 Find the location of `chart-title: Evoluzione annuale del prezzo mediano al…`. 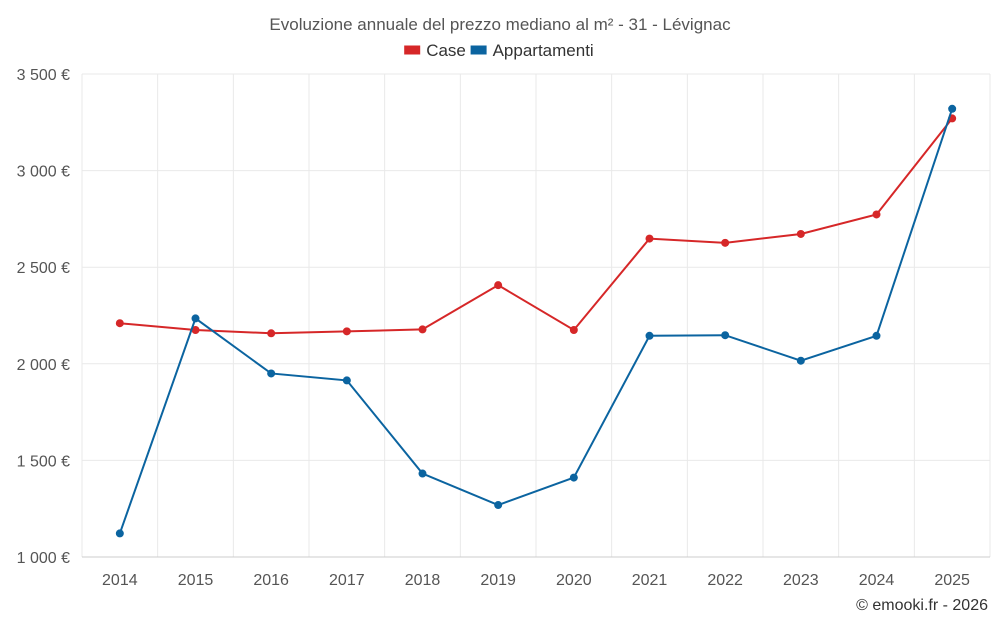

chart-title: Evoluzione annuale del prezzo mediano al… is located at coordinates (500, 24).